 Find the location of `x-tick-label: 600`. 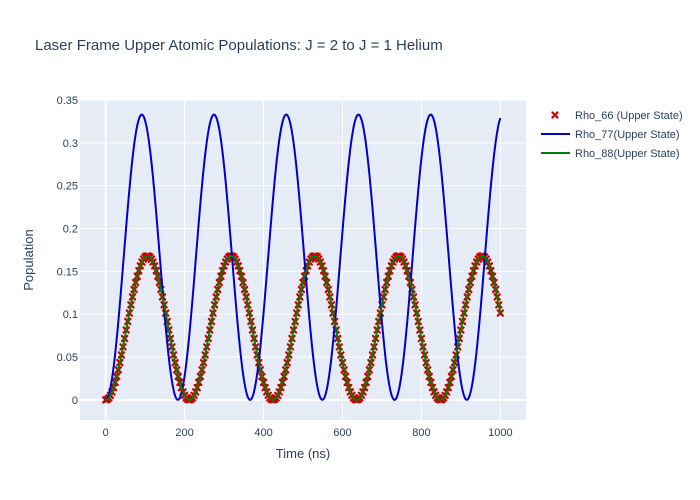

x-tick-label: 600 is located at coordinates (342, 433).